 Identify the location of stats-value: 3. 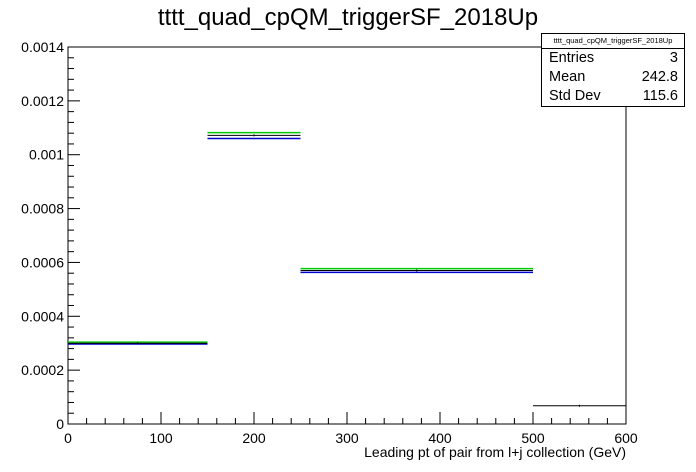
(673, 58).